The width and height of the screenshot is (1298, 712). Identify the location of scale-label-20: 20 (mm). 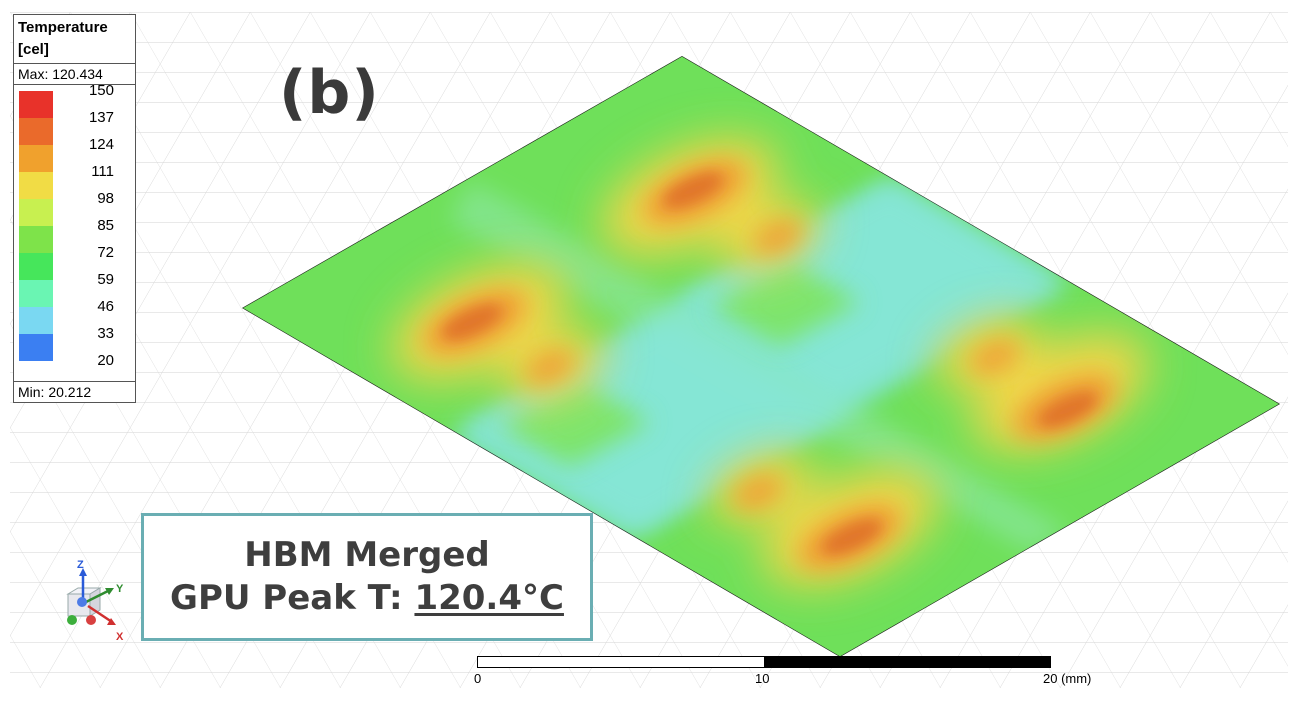
(1067, 678).